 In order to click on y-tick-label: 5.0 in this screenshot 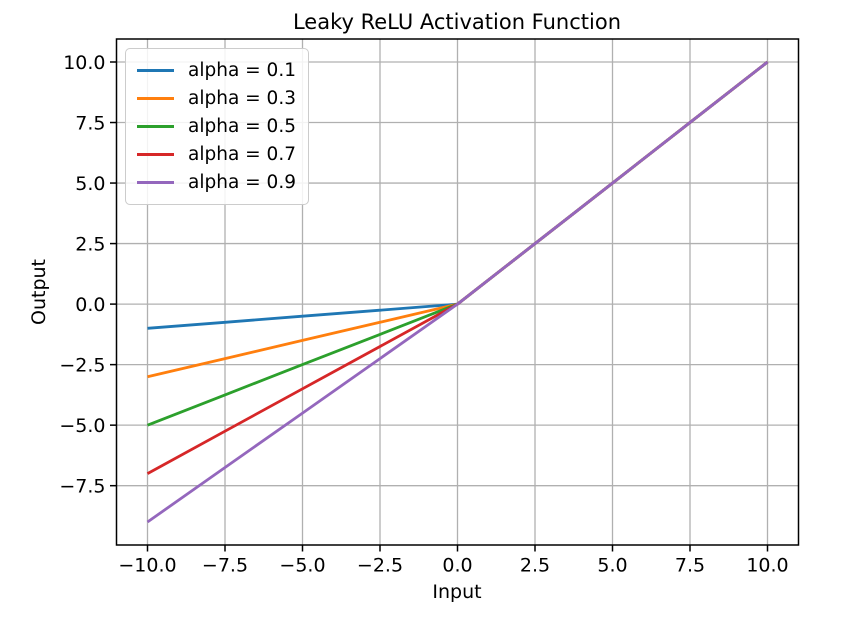, I will do `click(90, 184)`.